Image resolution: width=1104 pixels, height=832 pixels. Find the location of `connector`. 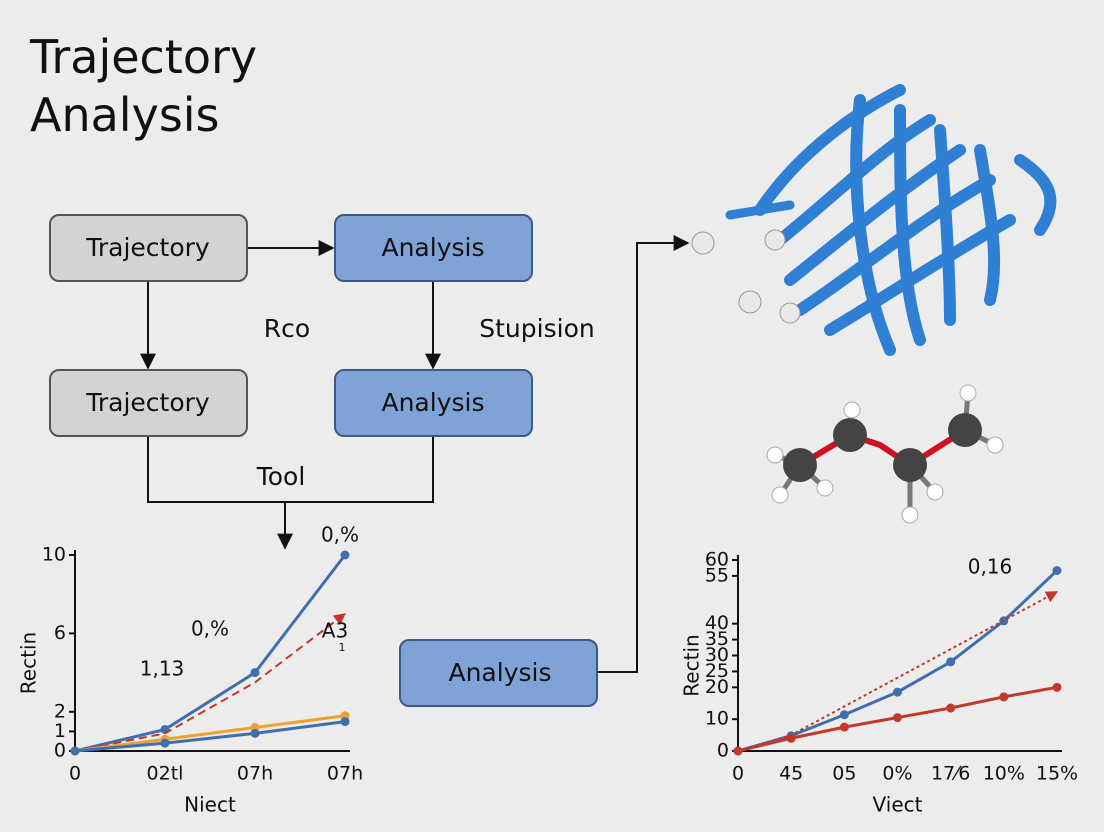

connector is located at coordinates (290, 469).